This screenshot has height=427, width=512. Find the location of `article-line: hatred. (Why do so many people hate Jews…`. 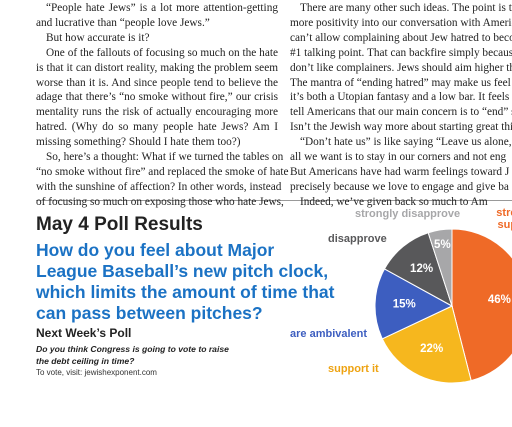

article-line: hatred. (Why do so many people hate Jews… is located at coordinates (157, 127).